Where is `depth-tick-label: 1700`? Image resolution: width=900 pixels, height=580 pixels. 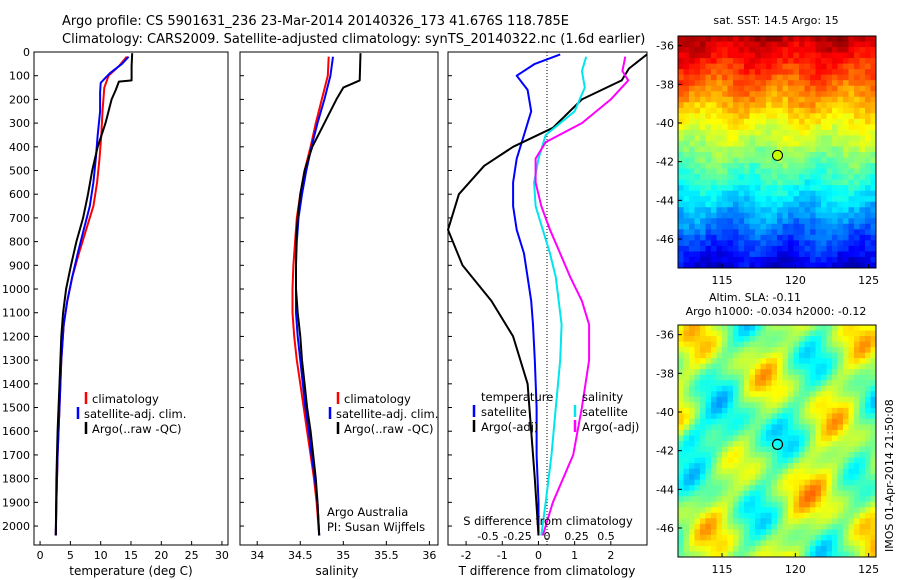
depth-tick-label: 1700 is located at coordinates (16, 455).